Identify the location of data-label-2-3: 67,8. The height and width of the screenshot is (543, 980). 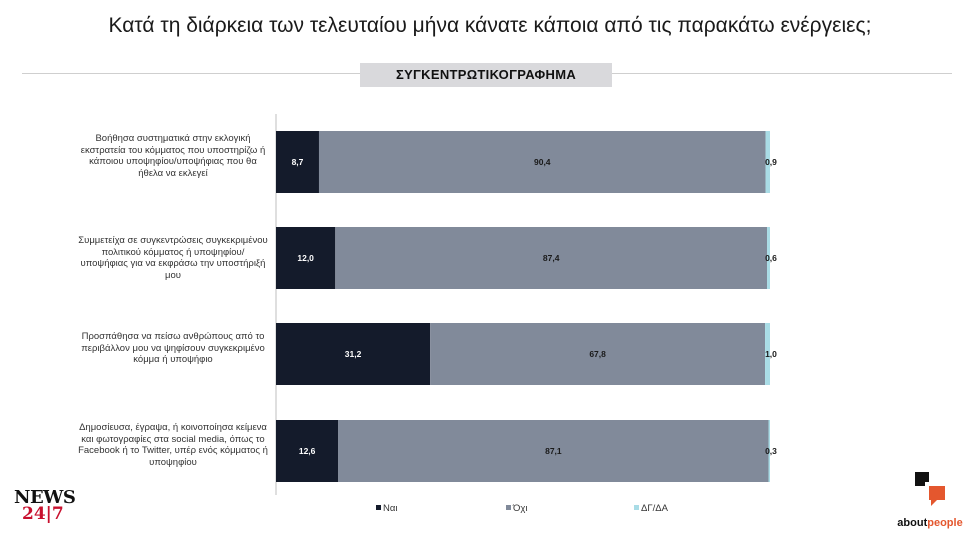
(597, 354).